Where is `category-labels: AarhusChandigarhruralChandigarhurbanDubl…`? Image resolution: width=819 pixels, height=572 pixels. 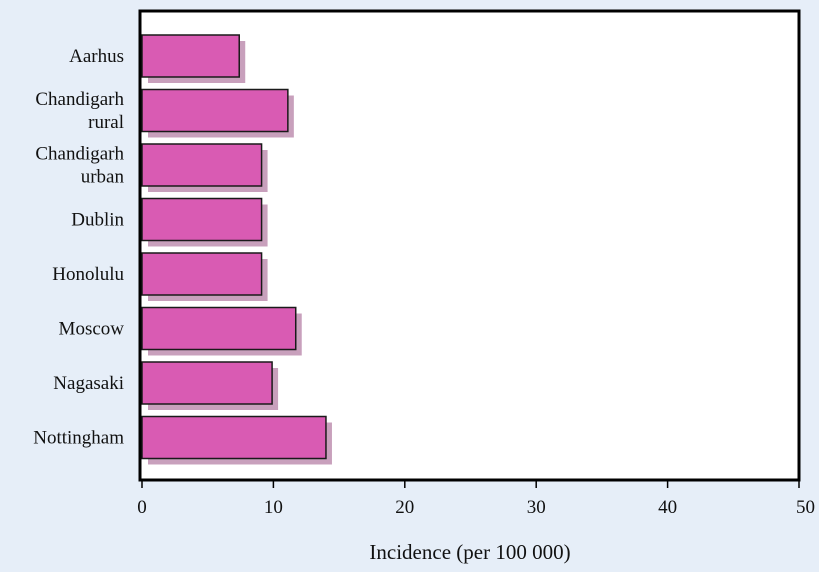 category-labels: AarhusChandigarhruralChandigarhurbanDubl… is located at coordinates (78, 247).